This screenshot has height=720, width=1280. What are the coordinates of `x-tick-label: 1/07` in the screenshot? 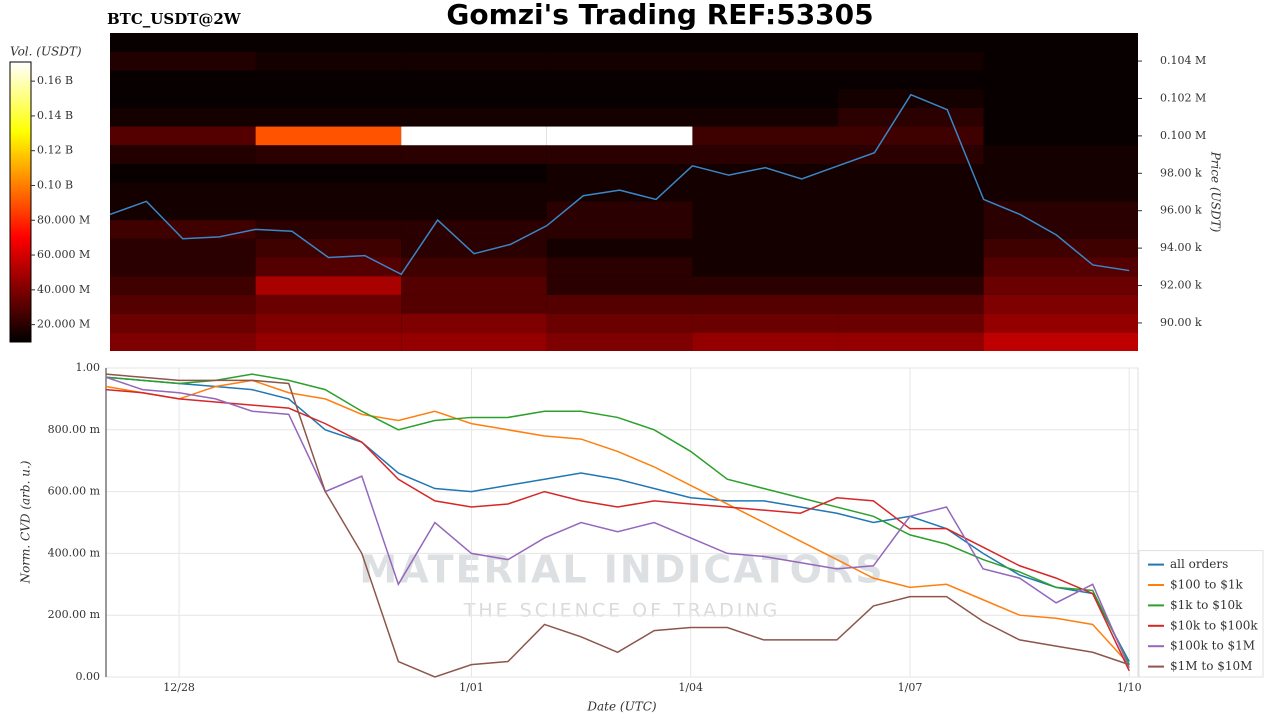 It's located at (910, 687).